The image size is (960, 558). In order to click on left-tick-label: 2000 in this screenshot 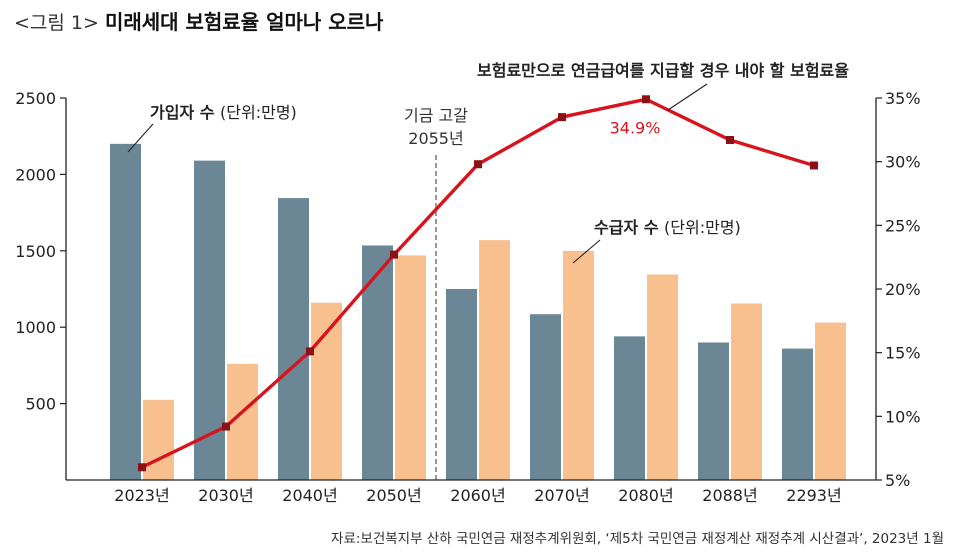, I will do `click(35, 174)`.